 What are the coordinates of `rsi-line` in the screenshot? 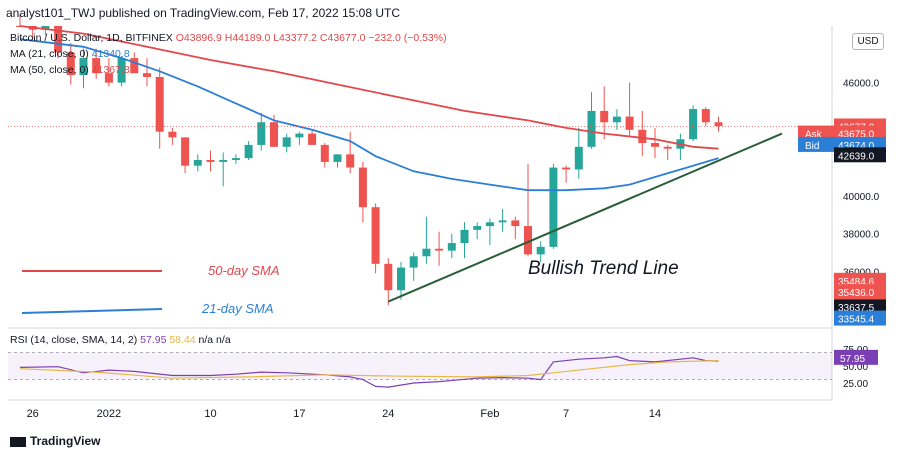 It's located at (369, 371).